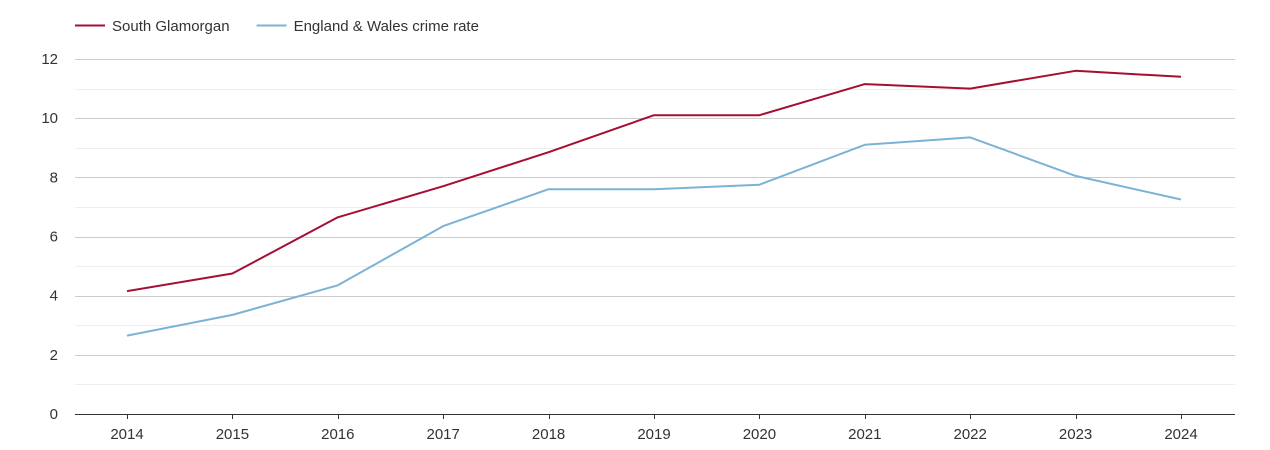 The image size is (1270, 450). Describe the element at coordinates (54, 296) in the screenshot. I see `y-tick-label: 4` at that location.